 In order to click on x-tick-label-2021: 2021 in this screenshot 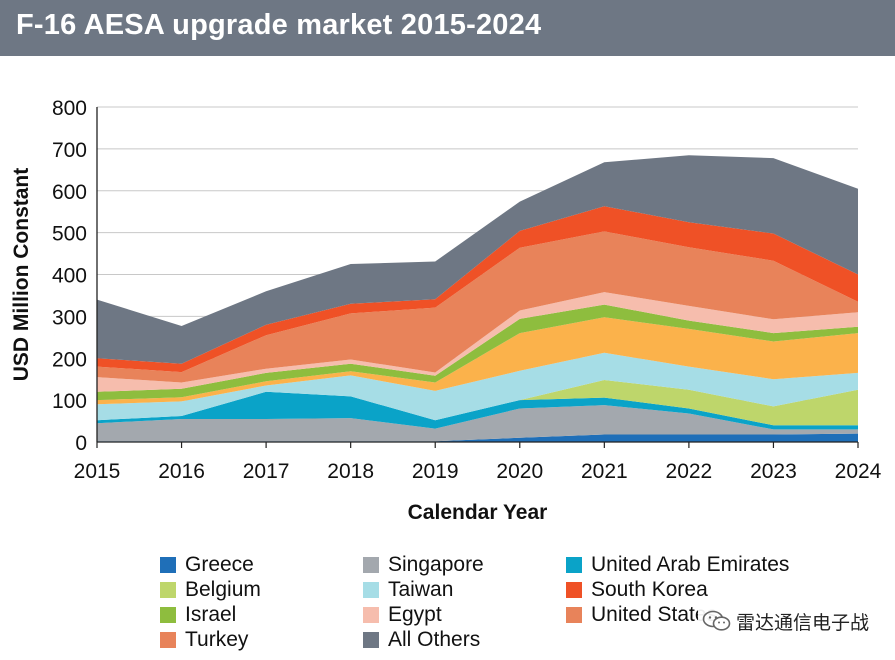, I will do `click(604, 471)`.